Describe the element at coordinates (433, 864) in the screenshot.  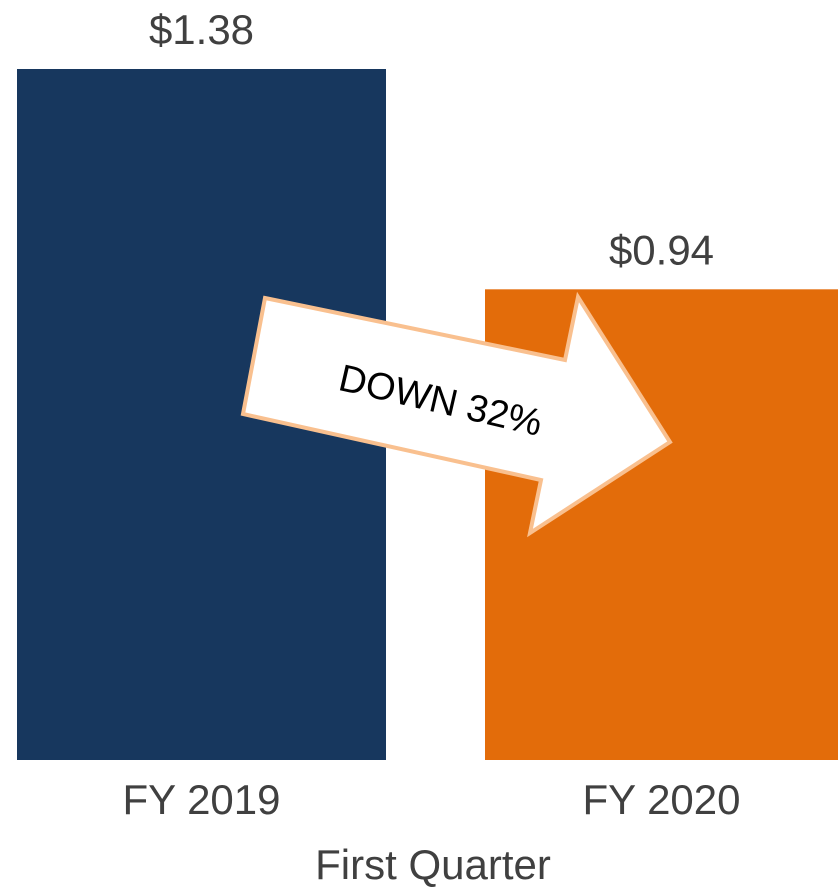
I see `x-axis-label: First Quarter` at that location.